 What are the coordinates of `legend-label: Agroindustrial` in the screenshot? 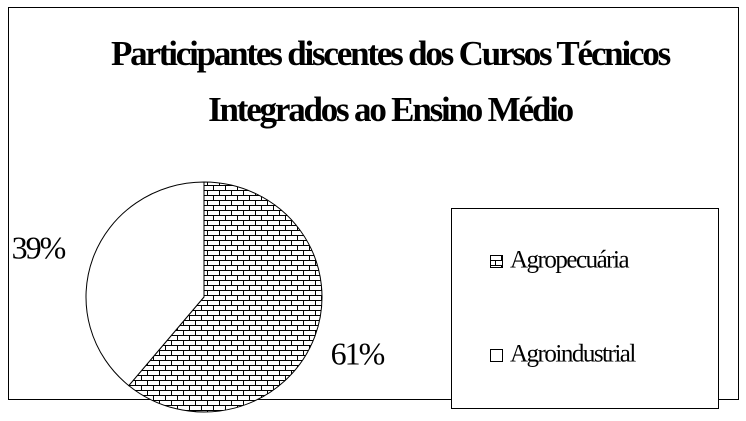 It's located at (573, 354).